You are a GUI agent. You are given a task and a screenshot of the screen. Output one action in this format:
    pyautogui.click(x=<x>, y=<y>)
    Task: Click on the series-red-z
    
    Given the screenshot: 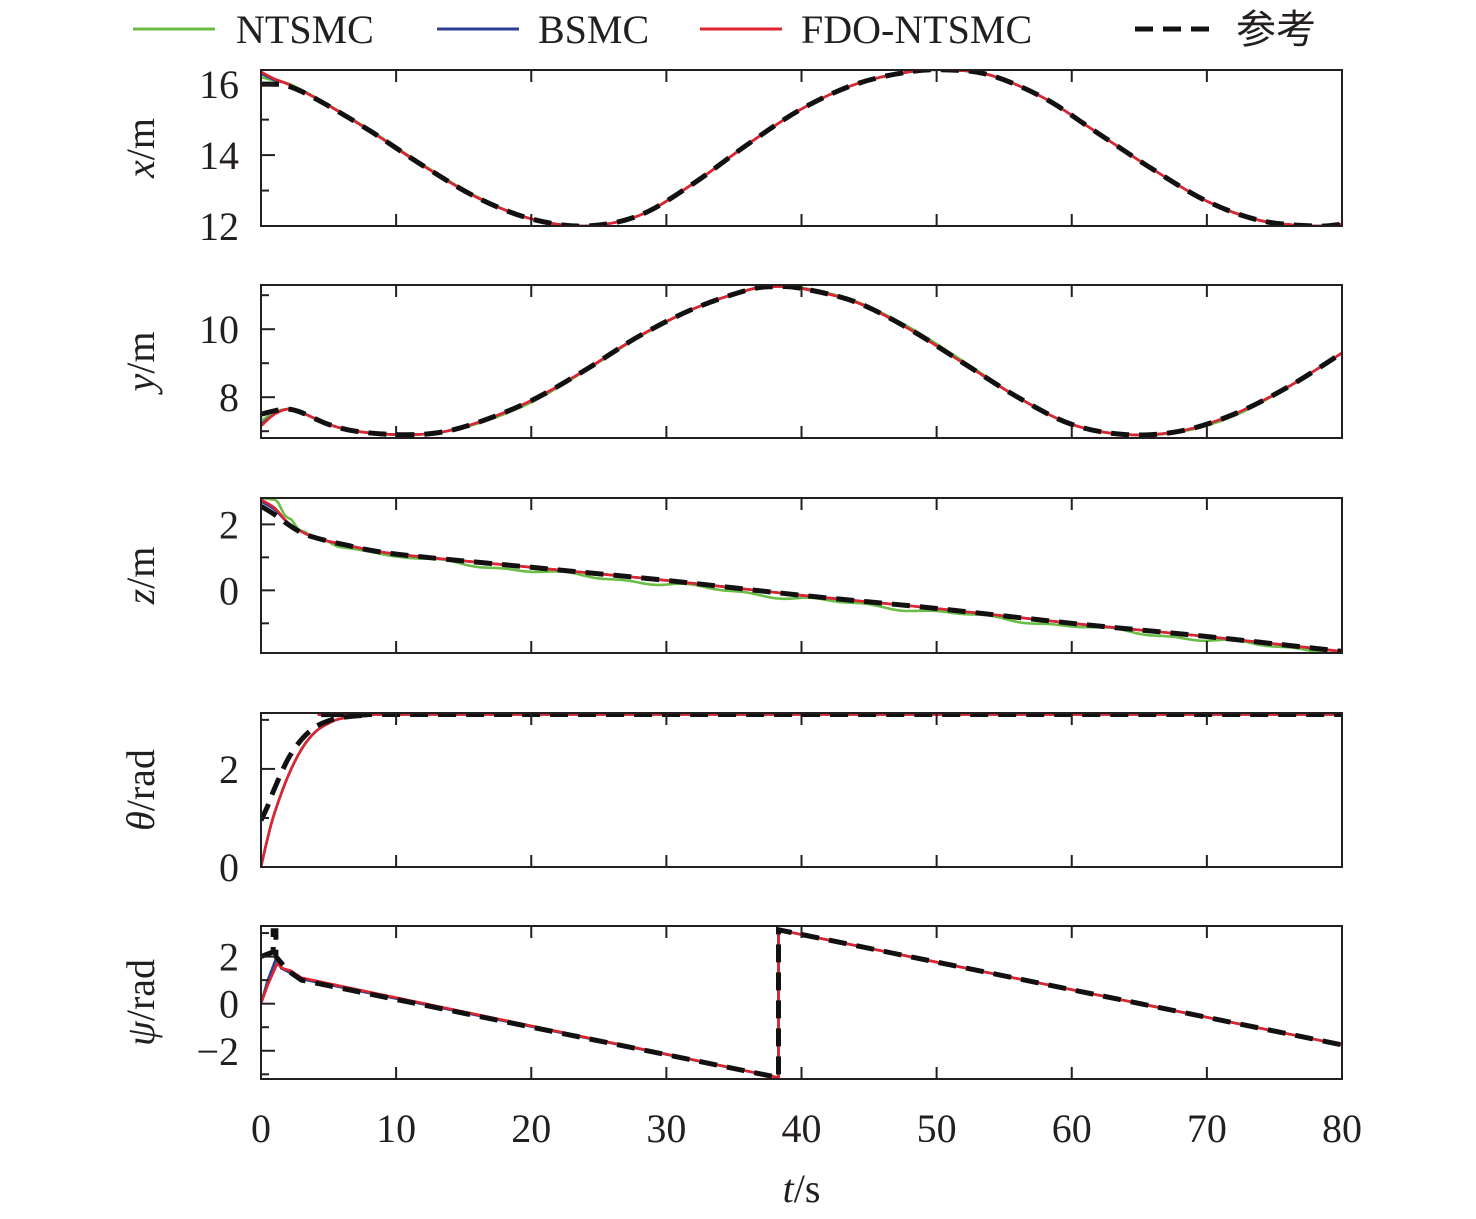 What is the action you would take?
    pyautogui.click(x=801, y=575)
    